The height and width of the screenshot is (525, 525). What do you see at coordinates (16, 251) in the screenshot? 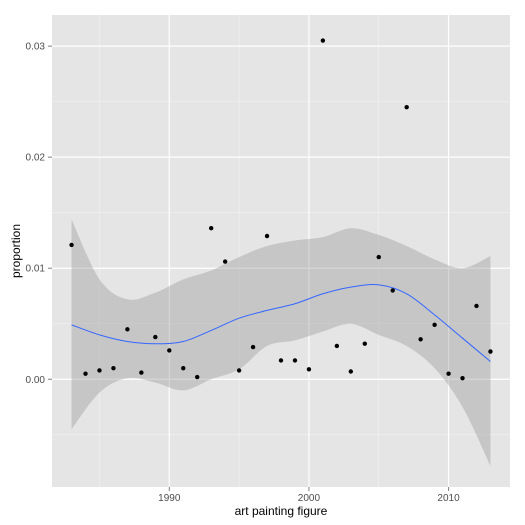
I see `y-axis-title: proportion` at bounding box center [16, 251].